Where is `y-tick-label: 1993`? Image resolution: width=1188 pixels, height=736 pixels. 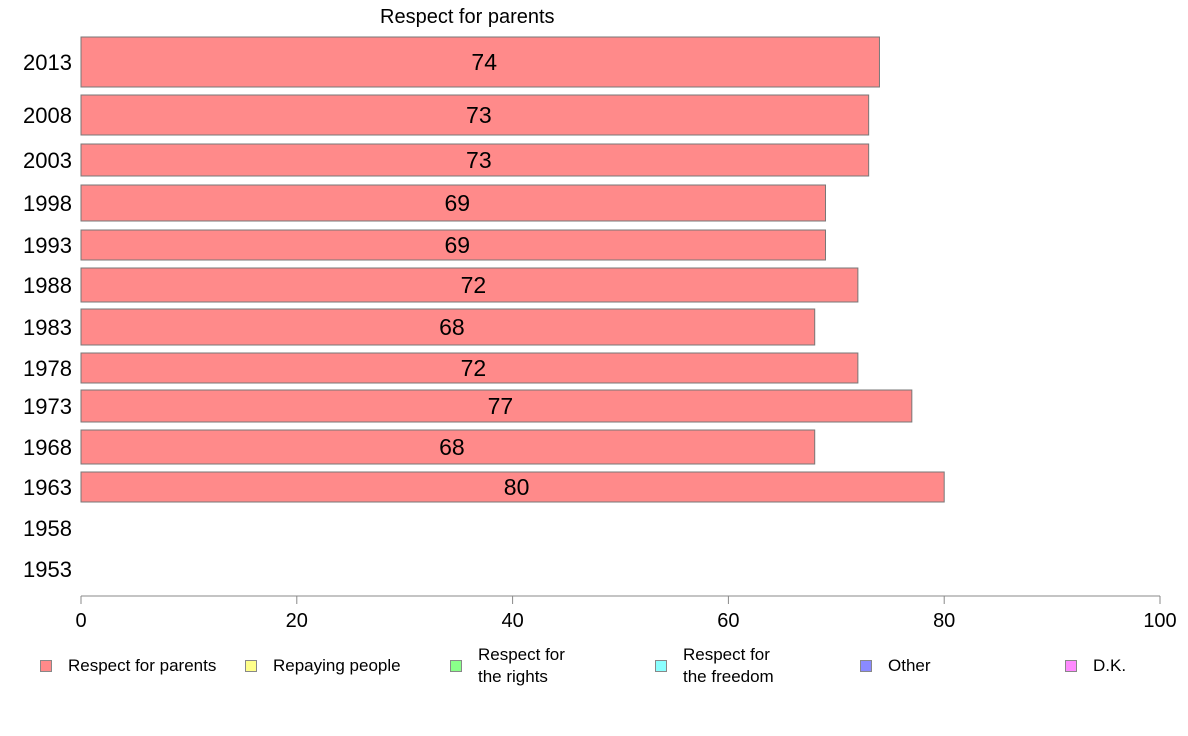
y-tick-label: 1993 is located at coordinates (47, 245).